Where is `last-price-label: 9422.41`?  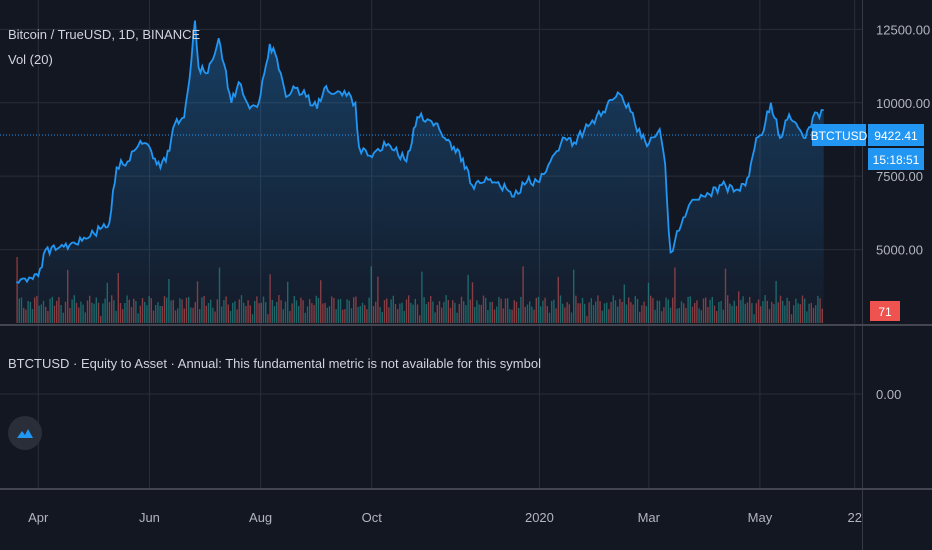
last-price-label: 9422.41 is located at coordinates (896, 136).